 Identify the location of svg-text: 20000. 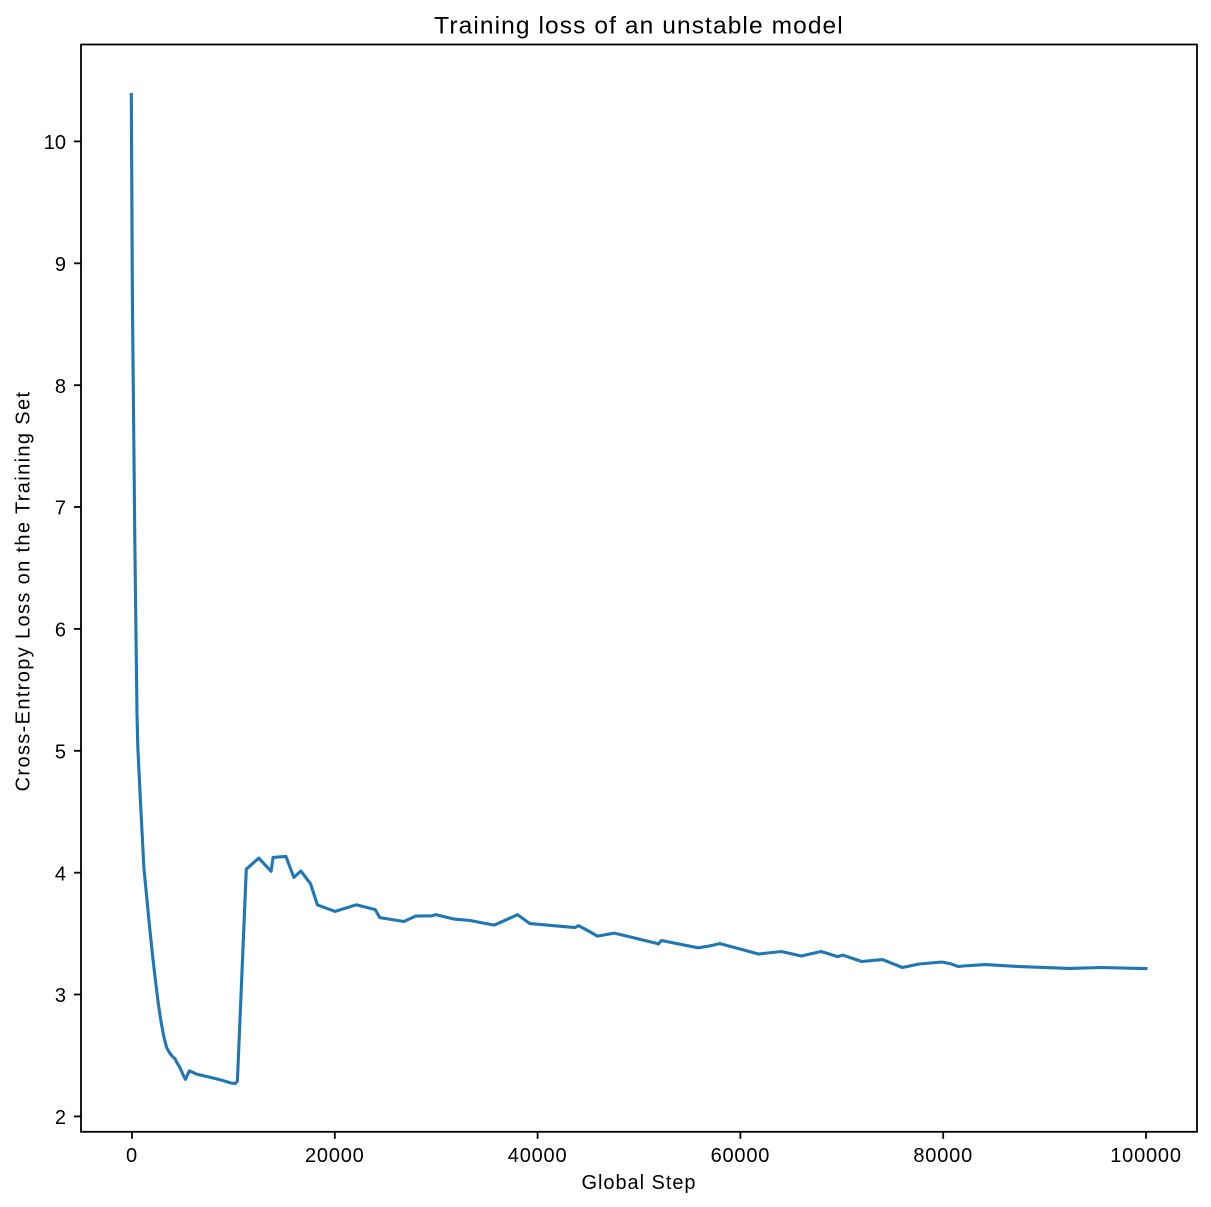
(335, 1156).